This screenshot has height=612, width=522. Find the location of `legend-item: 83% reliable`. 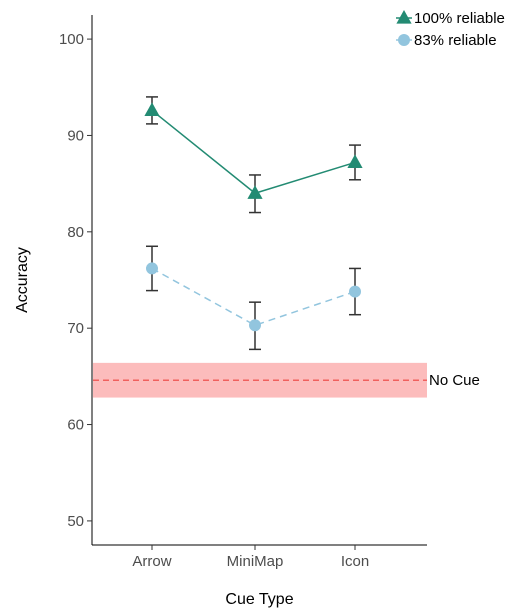

legend-item: 83% reliable is located at coordinates (446, 40).